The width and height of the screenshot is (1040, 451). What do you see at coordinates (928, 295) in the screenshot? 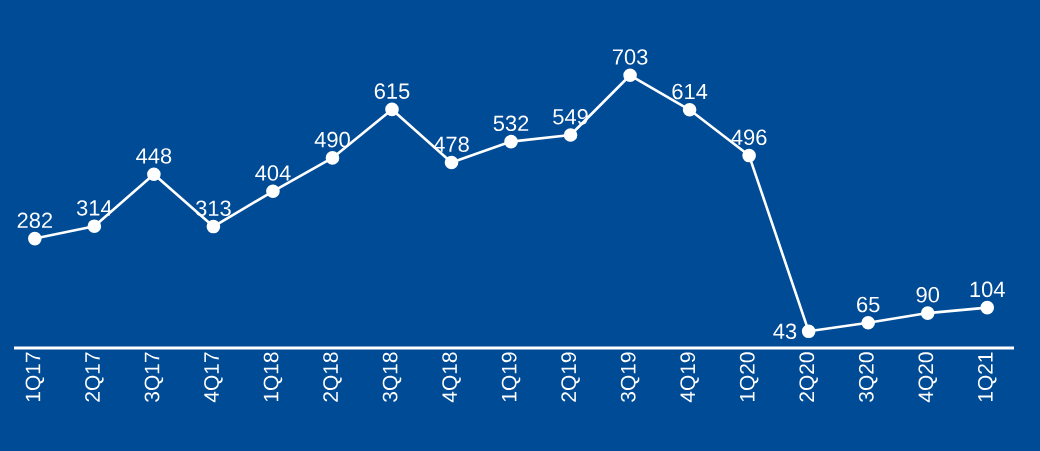
I see `data-label: 90` at bounding box center [928, 295].